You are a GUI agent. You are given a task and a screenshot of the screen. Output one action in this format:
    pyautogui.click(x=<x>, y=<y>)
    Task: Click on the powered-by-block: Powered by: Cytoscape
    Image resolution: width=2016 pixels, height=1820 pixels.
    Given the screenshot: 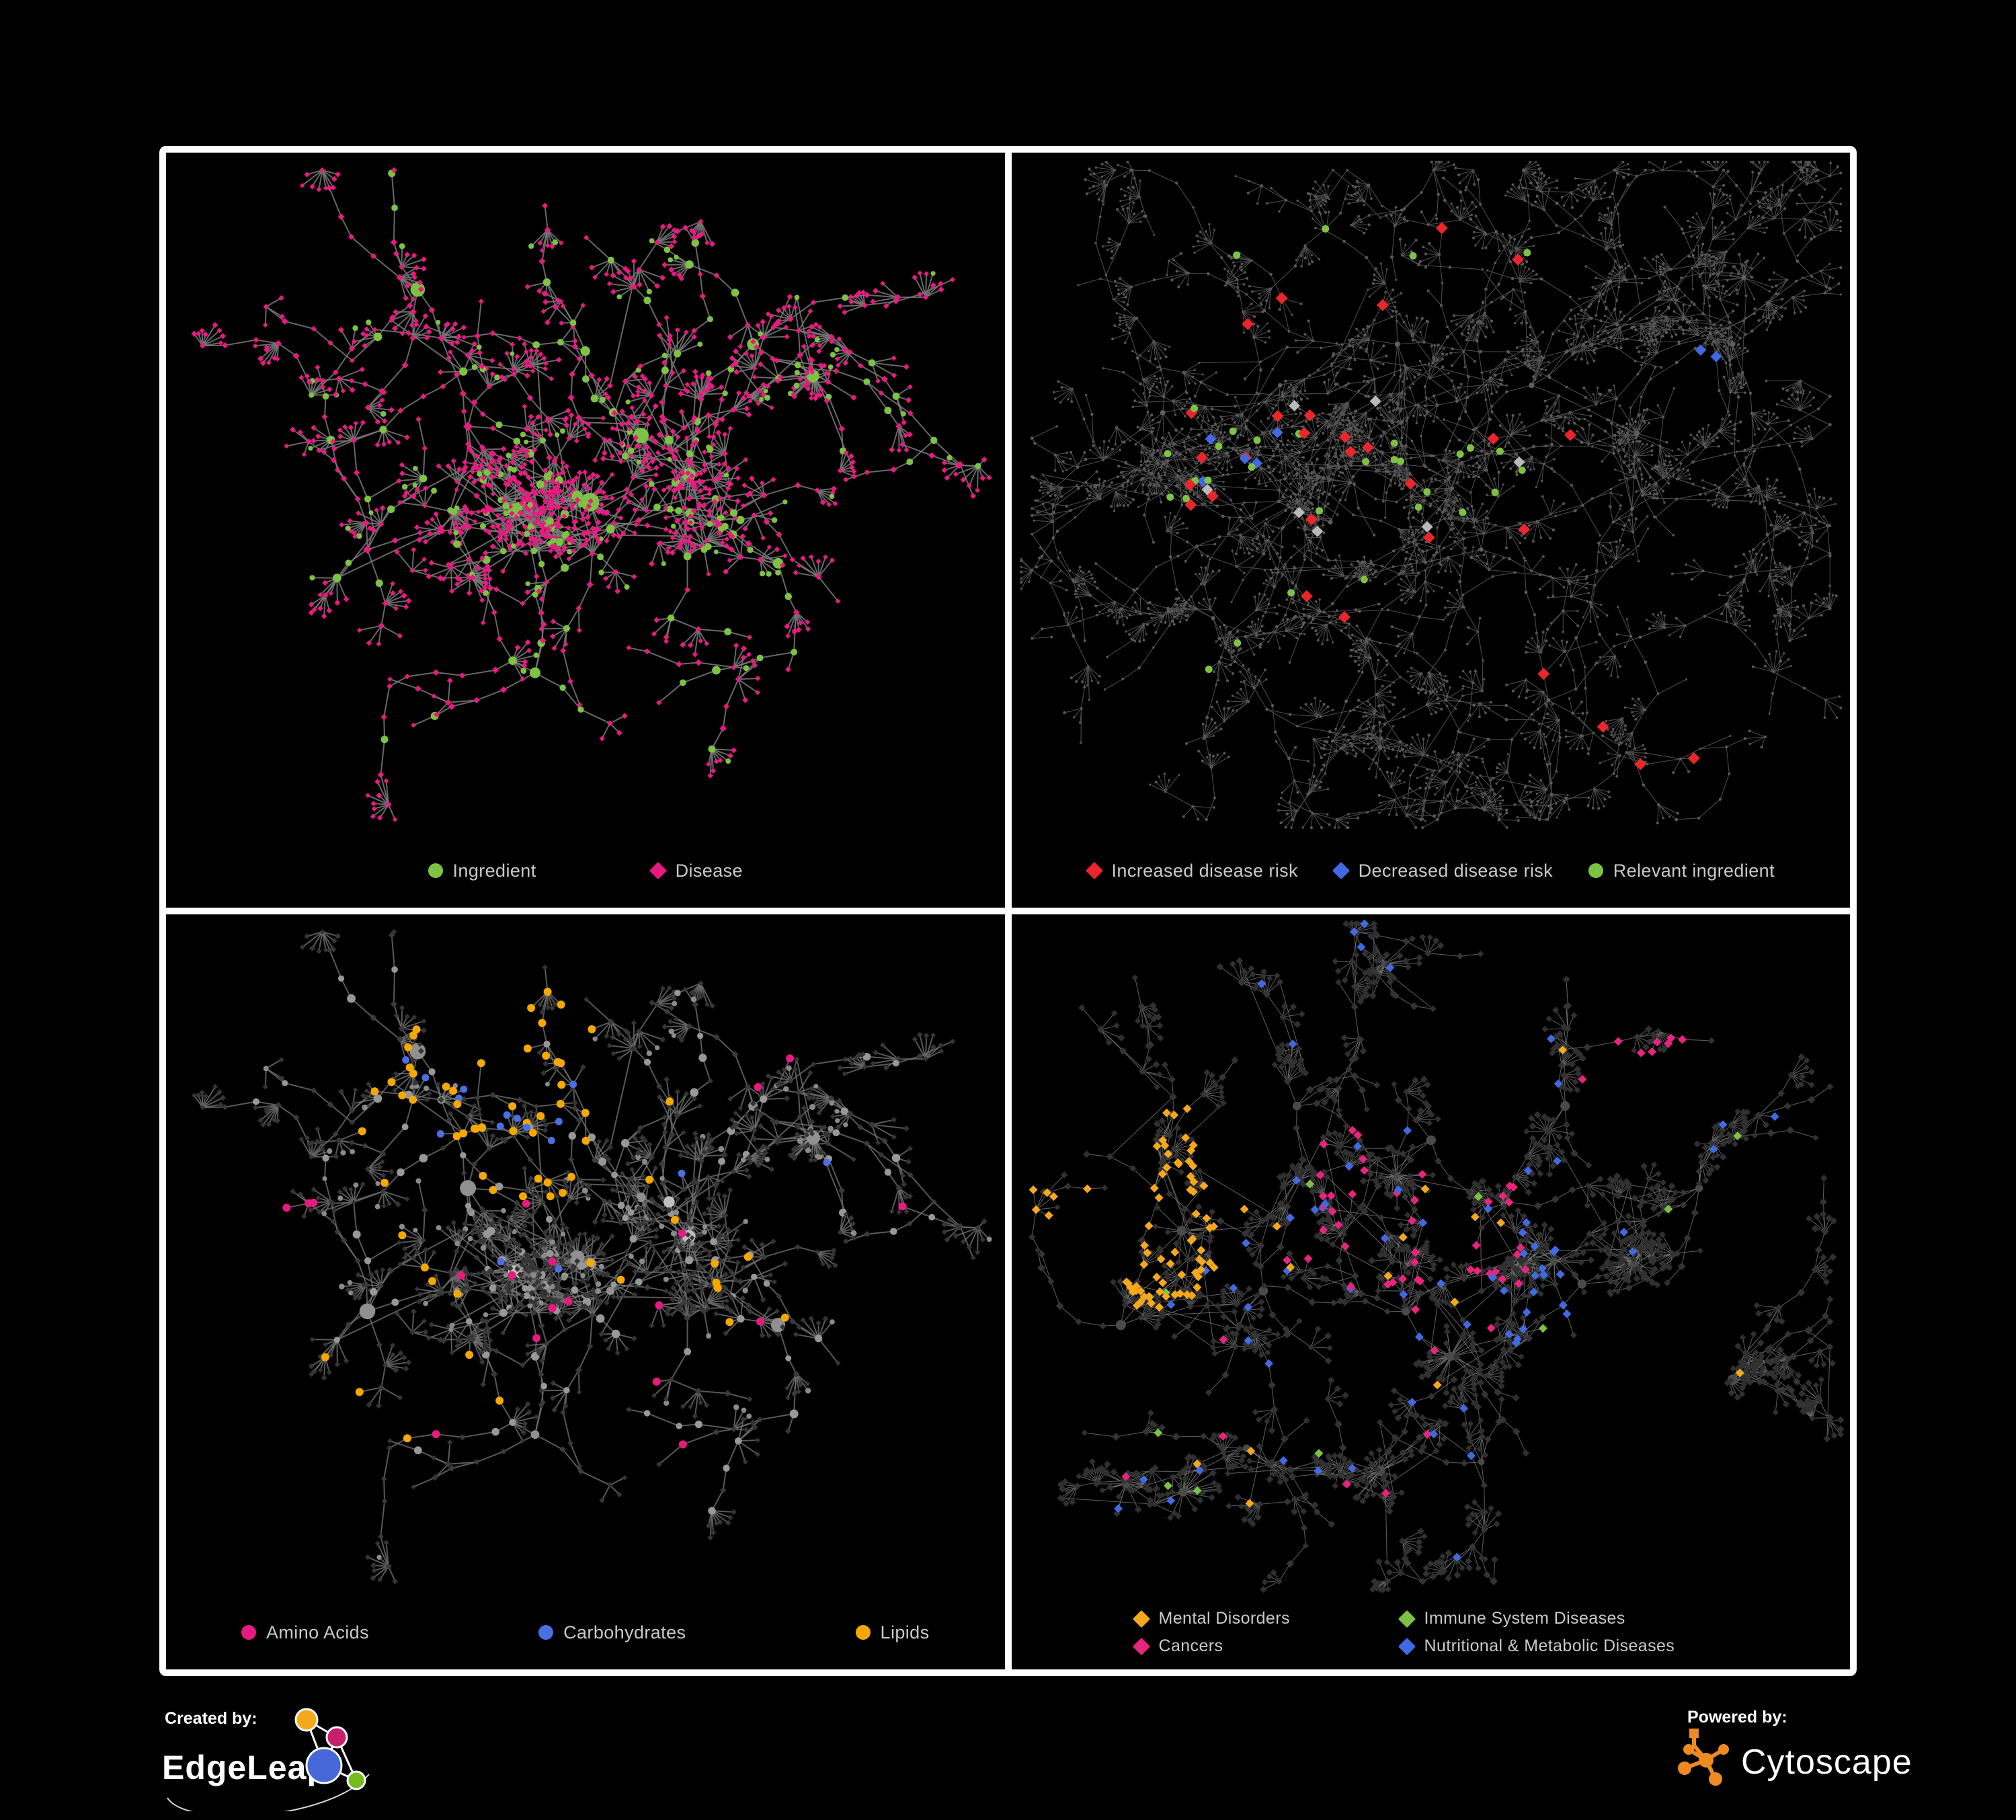 What is the action you would take?
    pyautogui.click(x=1807, y=1752)
    